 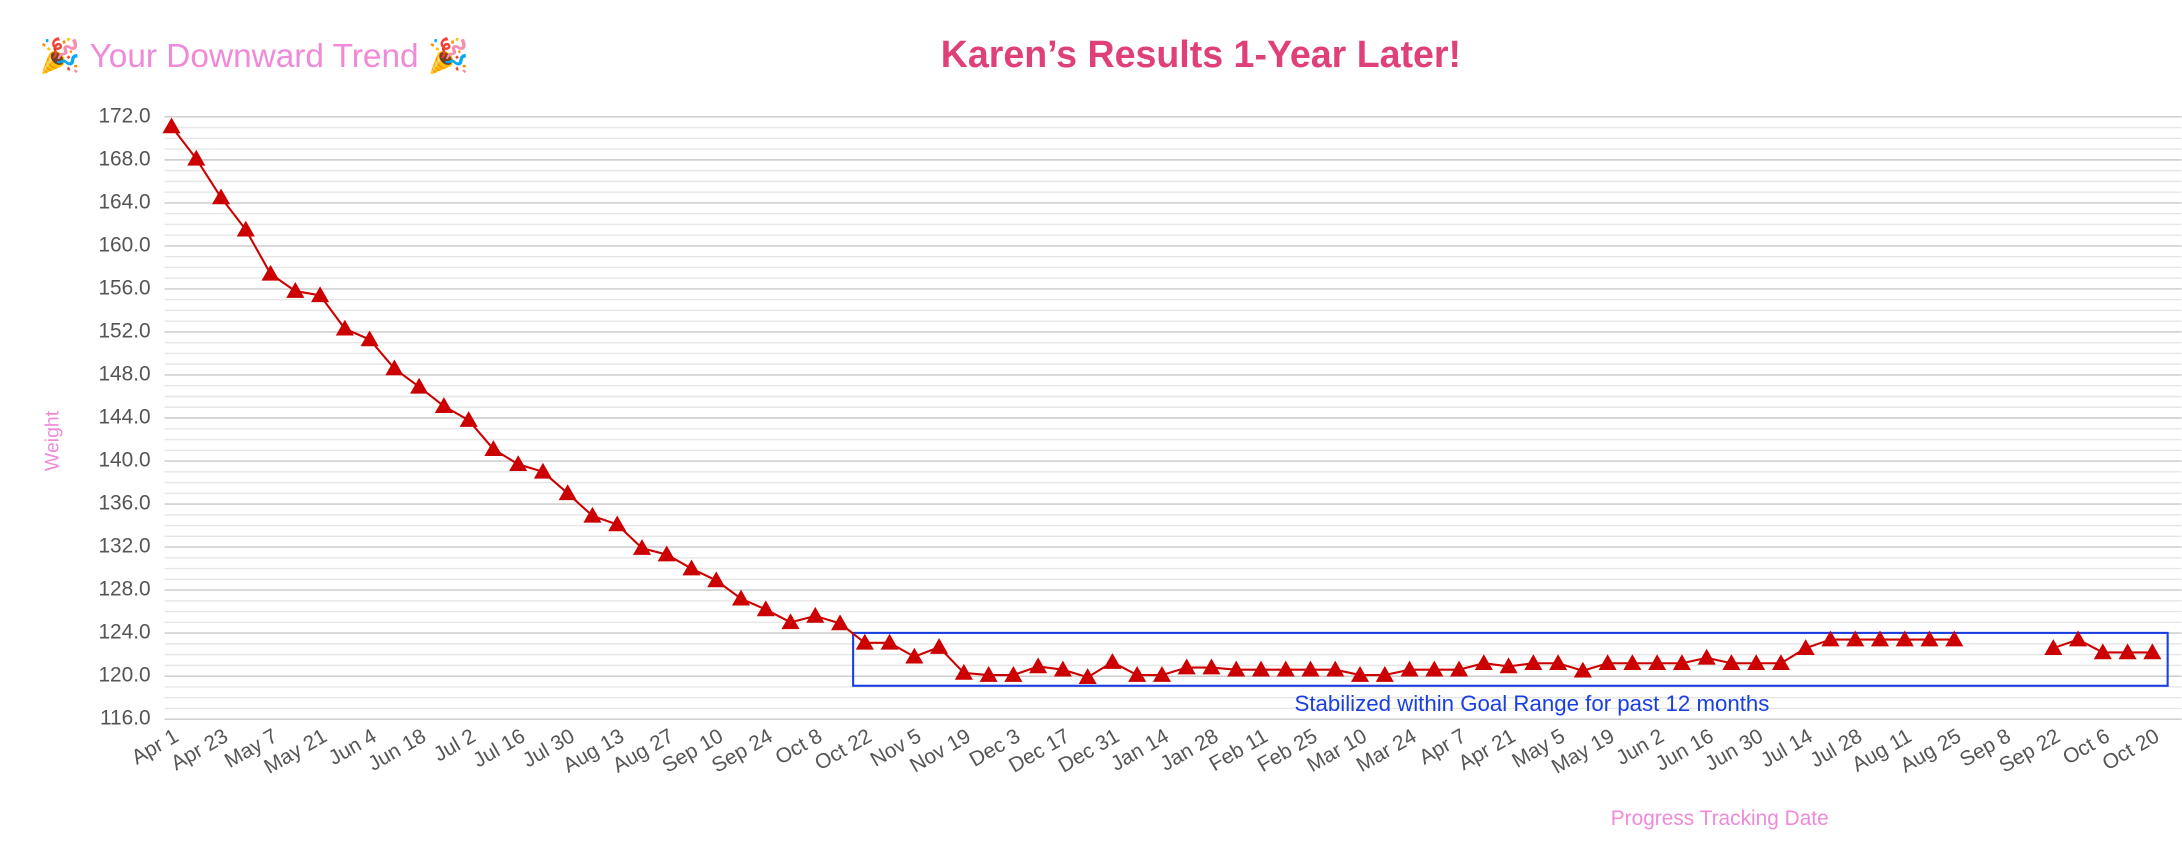 I want to click on y-tick-label: 156.0, so click(x=124, y=287).